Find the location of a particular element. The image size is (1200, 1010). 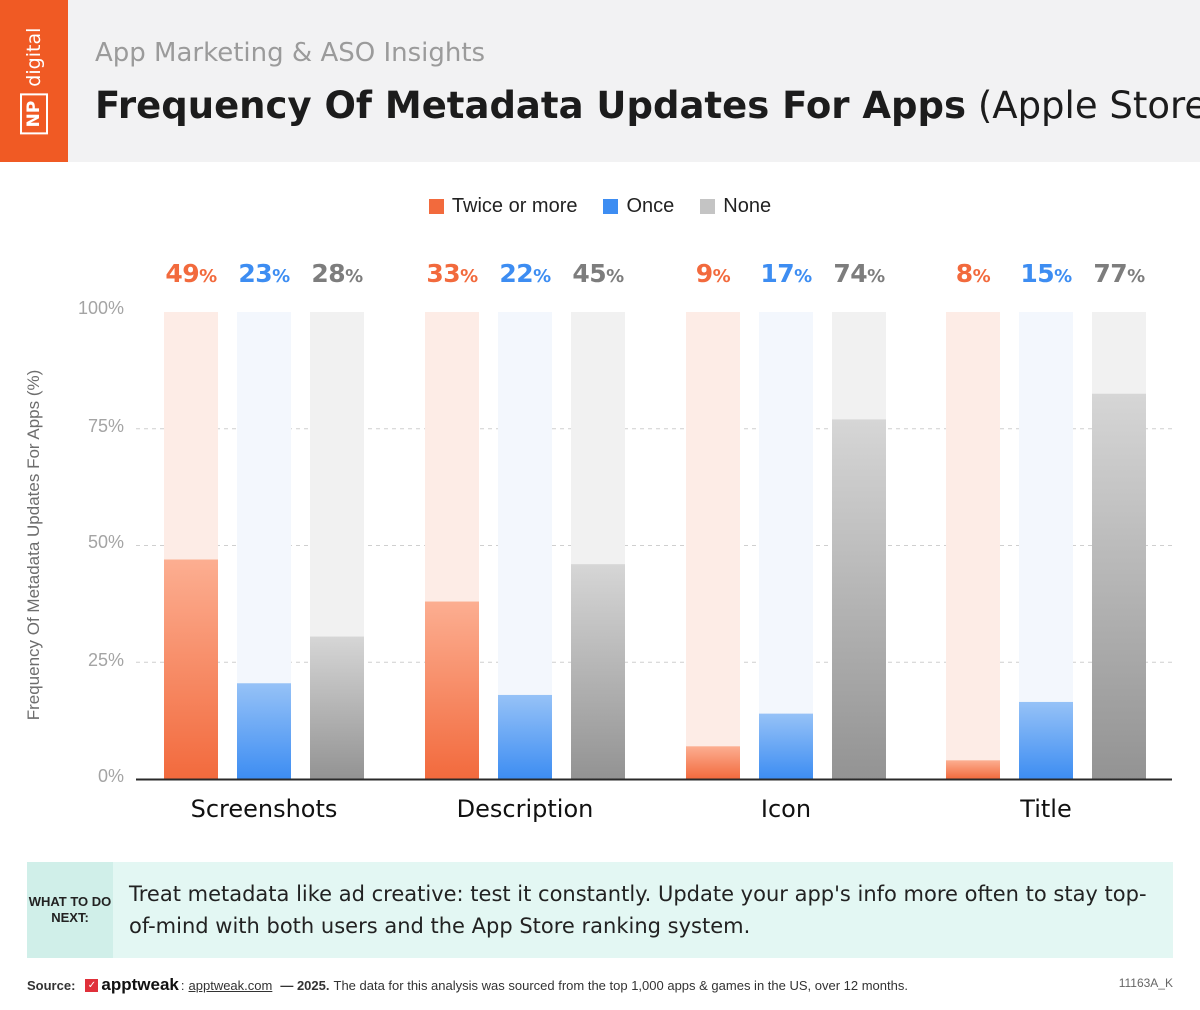

source-year: — 2025. is located at coordinates (305, 985).